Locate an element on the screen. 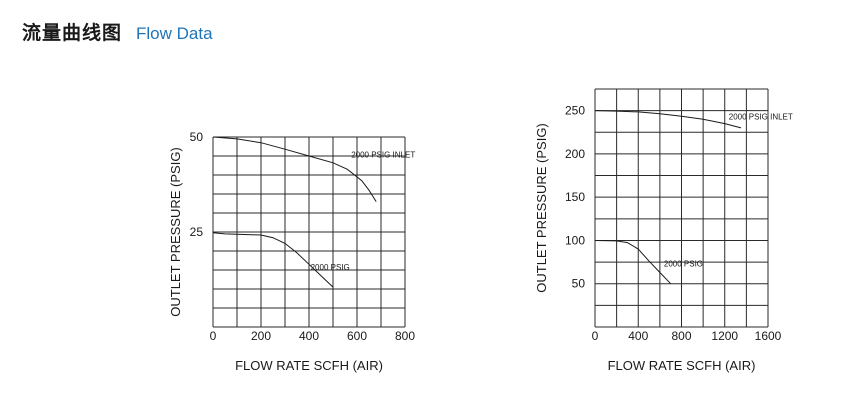  x-tick-label: 200 is located at coordinates (261, 336).